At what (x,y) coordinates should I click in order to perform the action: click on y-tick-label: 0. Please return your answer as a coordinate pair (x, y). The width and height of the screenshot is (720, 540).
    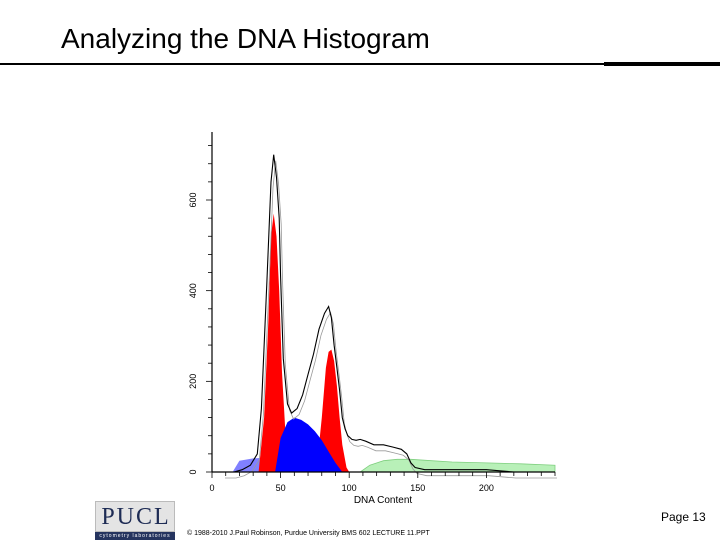
    Looking at the image, I should click on (193, 471).